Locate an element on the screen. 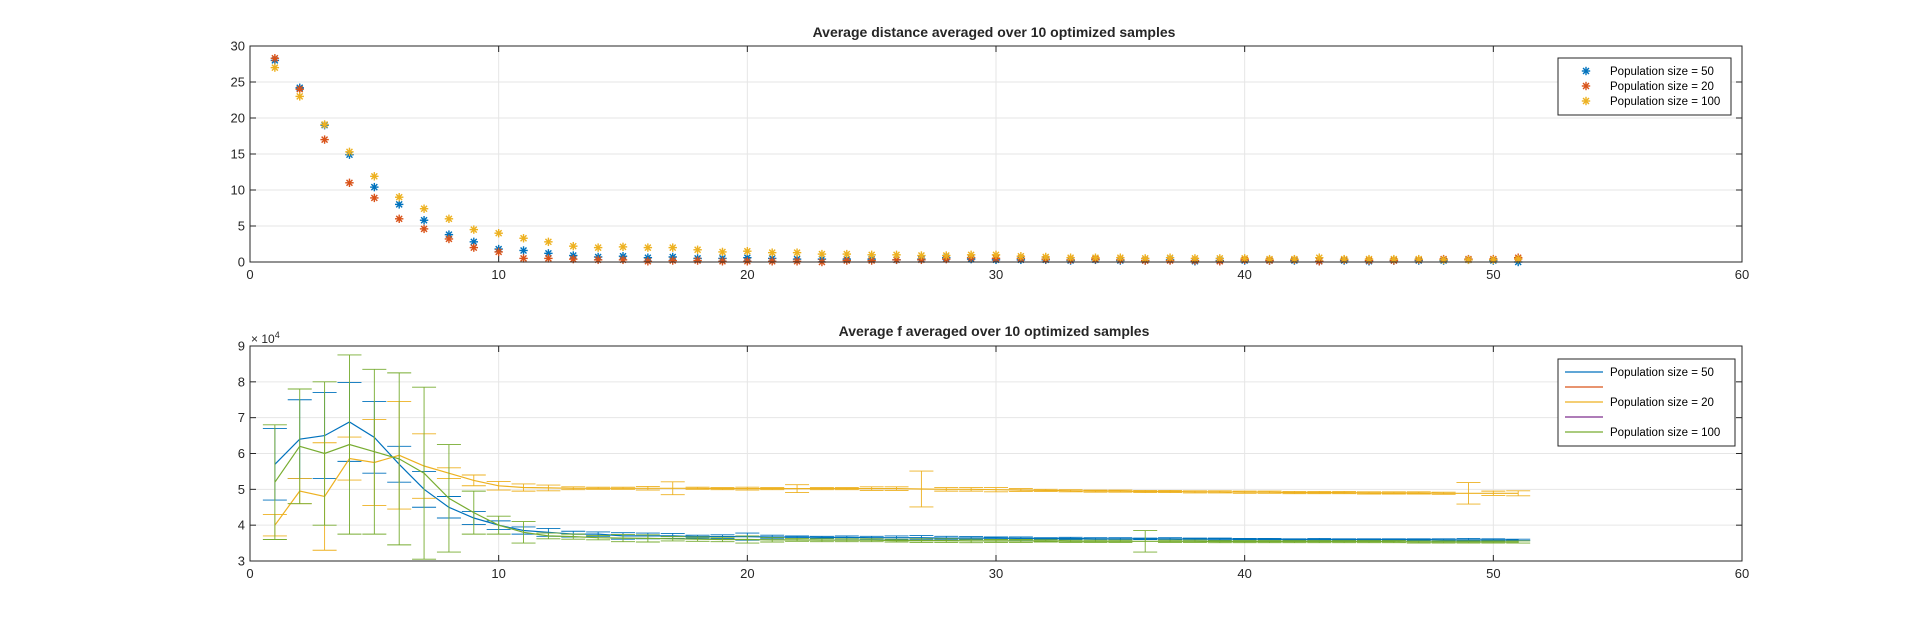 The height and width of the screenshot is (631, 1920). y-tick-label: 25 is located at coordinates (238, 82).